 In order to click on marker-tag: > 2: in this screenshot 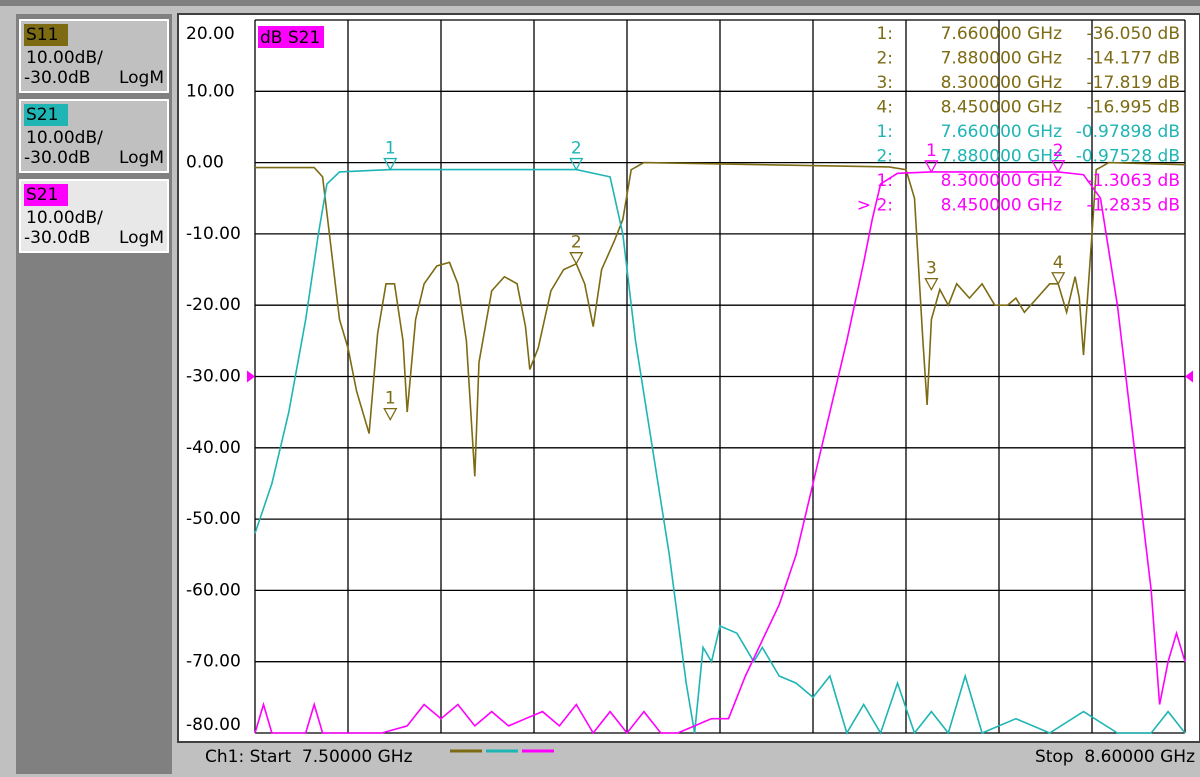, I will do `click(875, 206)`.